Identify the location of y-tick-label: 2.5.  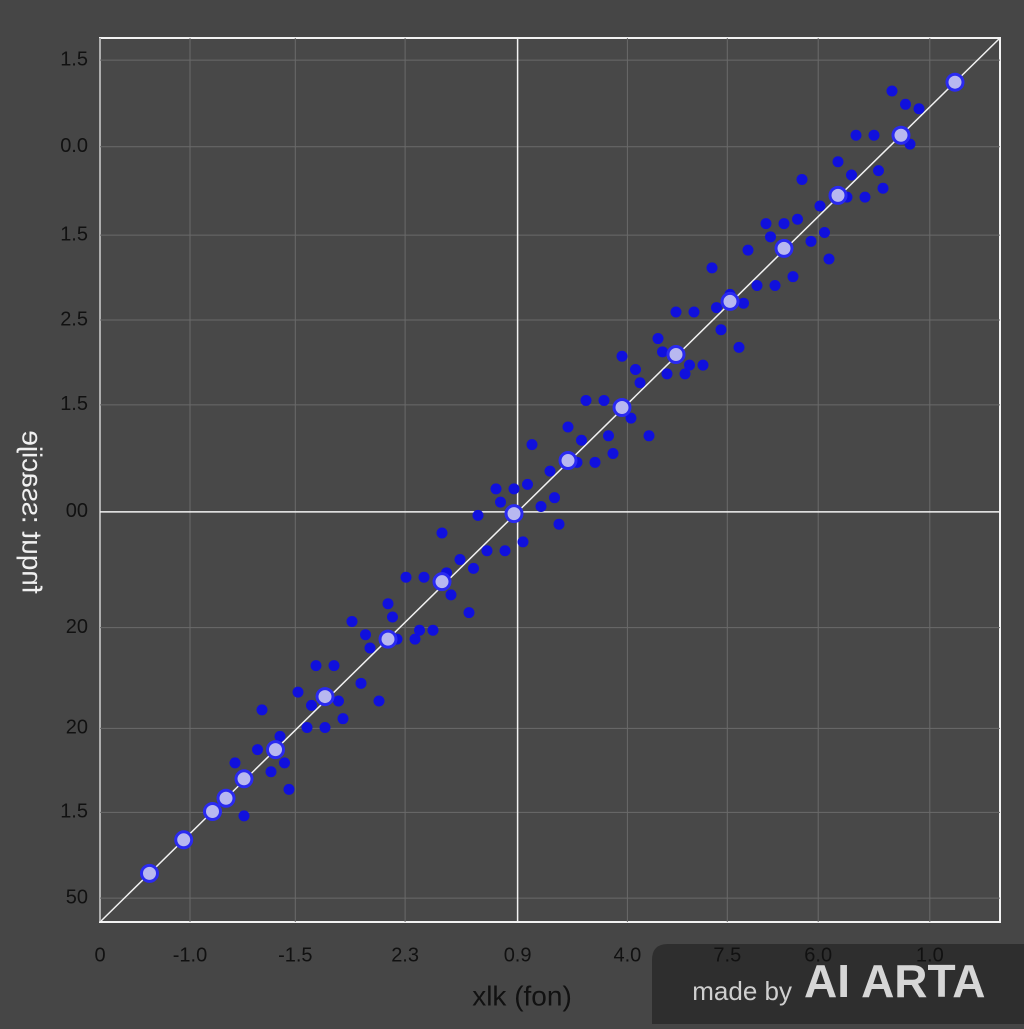
(74, 319).